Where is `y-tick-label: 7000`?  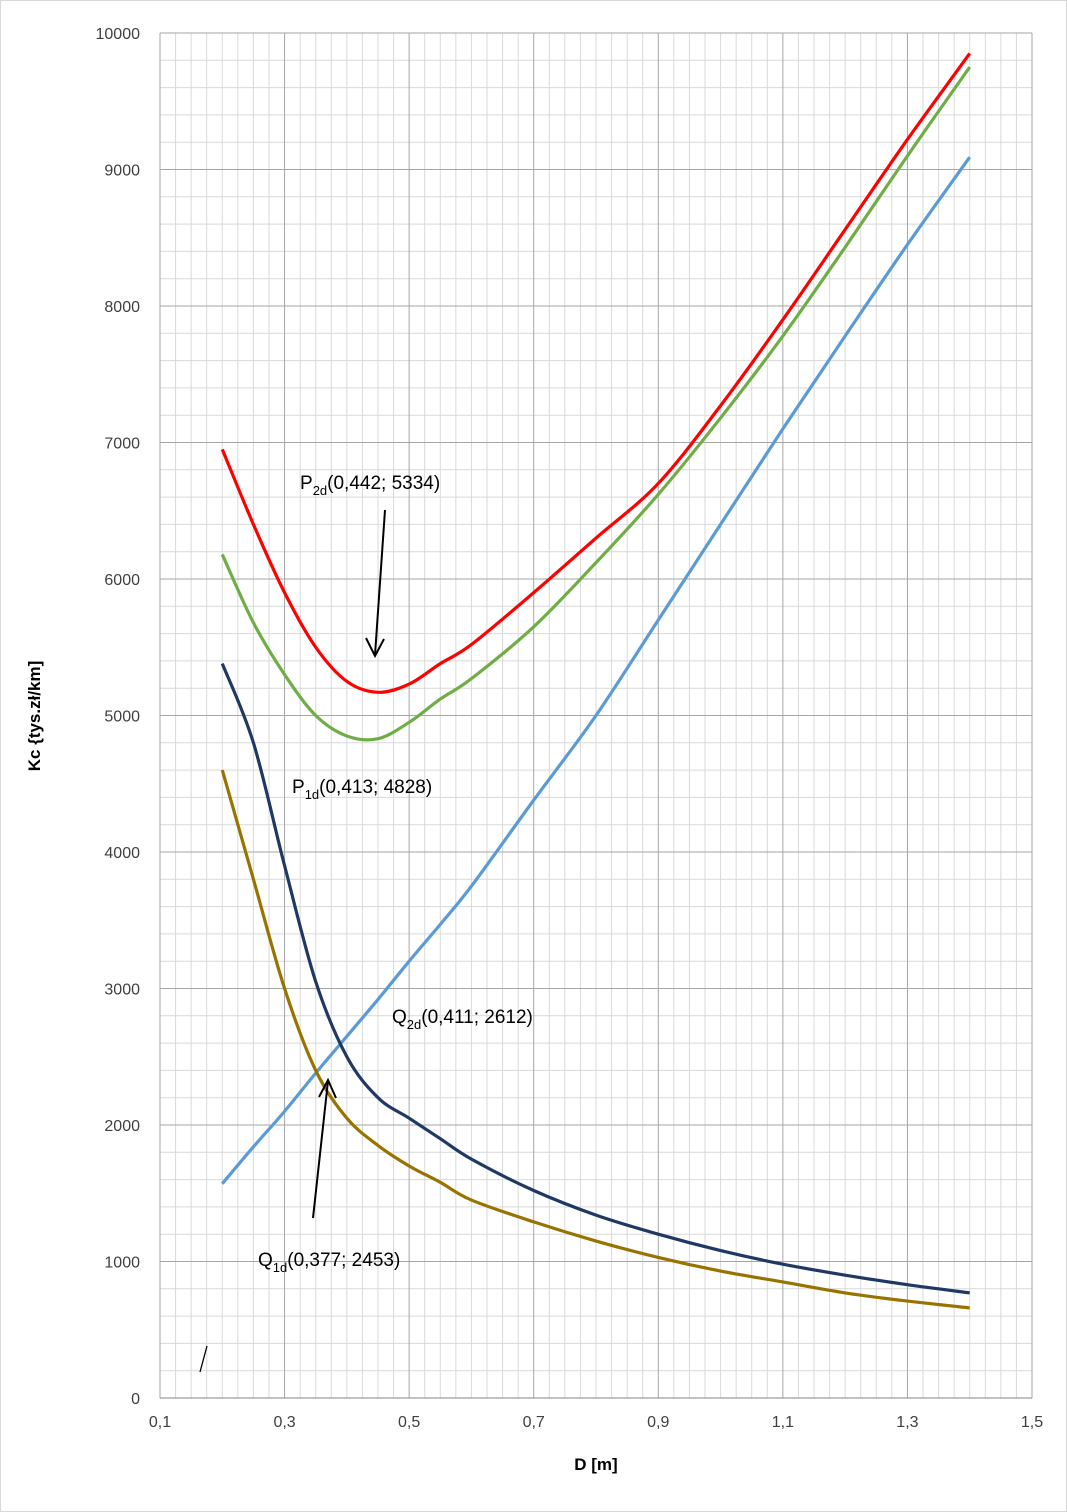
y-tick-label: 7000 is located at coordinates (122, 444).